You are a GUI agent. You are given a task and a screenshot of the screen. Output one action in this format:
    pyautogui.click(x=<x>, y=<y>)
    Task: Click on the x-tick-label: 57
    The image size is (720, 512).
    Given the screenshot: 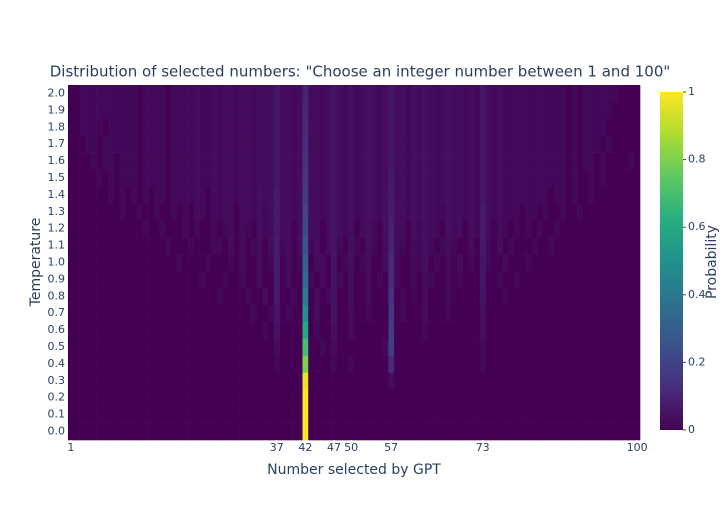 What is the action you would take?
    pyautogui.click(x=391, y=447)
    